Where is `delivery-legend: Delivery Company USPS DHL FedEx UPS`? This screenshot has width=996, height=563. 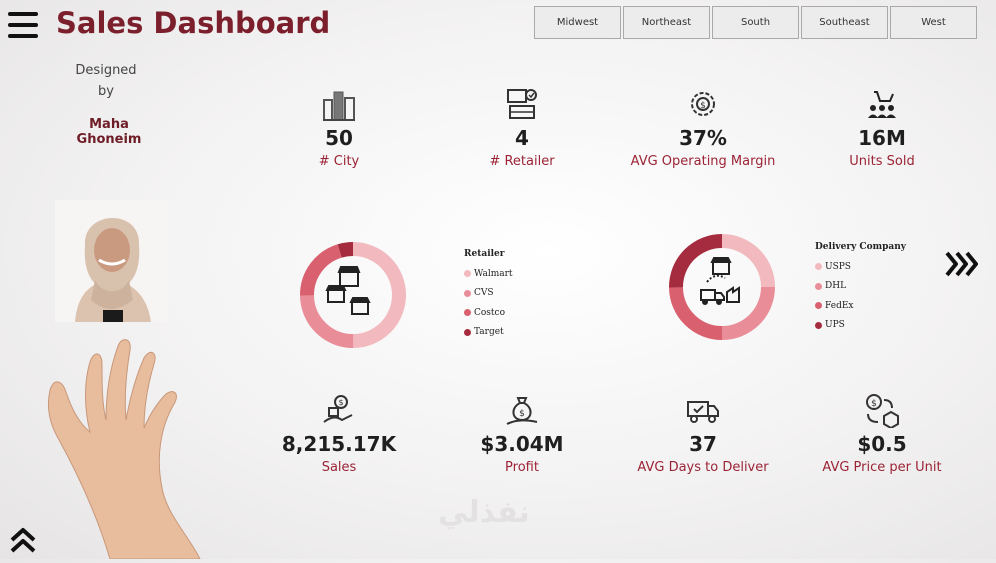 delivery-legend: Delivery Company USPS DHL FedEx UPS is located at coordinates (860, 288).